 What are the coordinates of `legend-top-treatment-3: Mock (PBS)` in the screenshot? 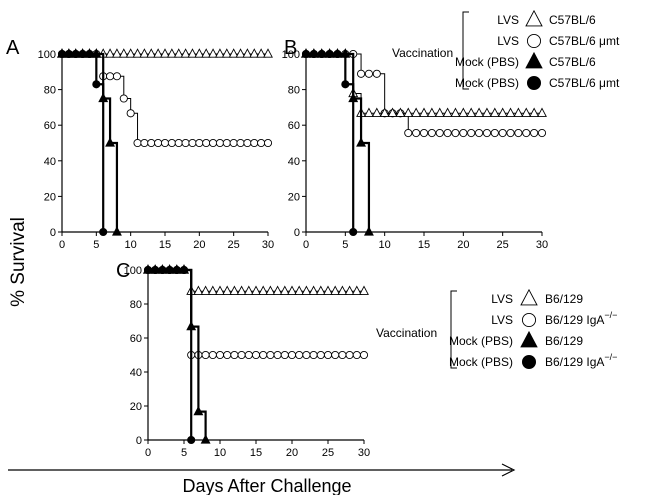 It's located at (487, 83).